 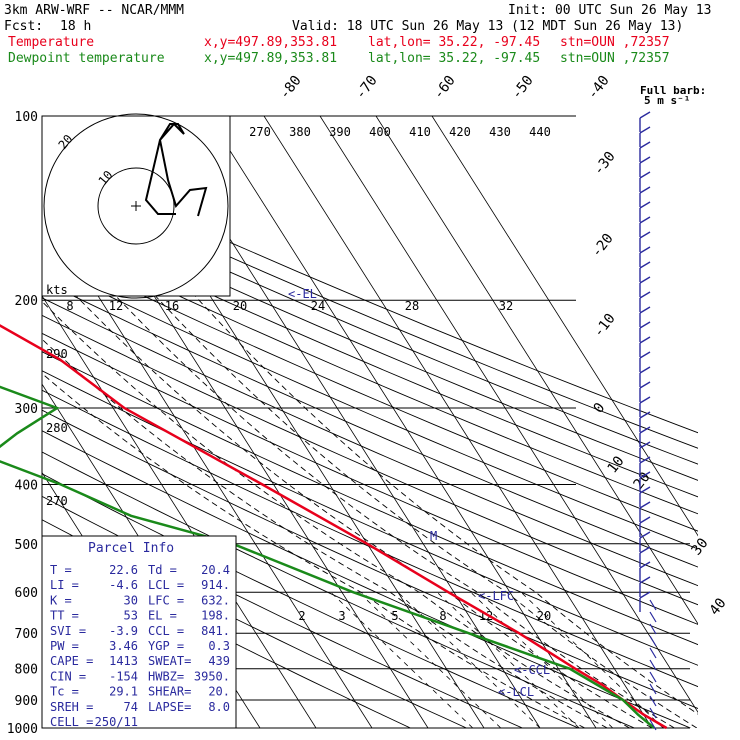 I want to click on theta-left-label: 280, so click(x=57, y=428).